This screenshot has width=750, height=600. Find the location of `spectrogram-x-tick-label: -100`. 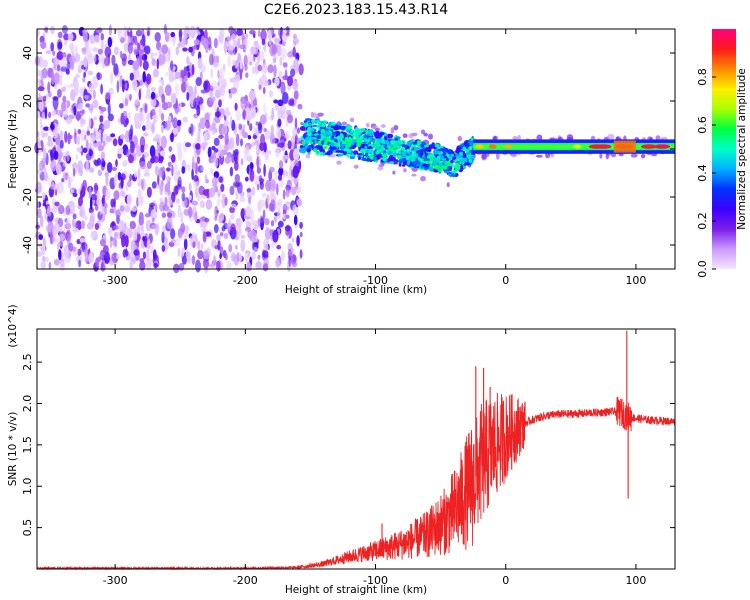

spectrogram-x-tick-label: -100 is located at coordinates (375, 280).